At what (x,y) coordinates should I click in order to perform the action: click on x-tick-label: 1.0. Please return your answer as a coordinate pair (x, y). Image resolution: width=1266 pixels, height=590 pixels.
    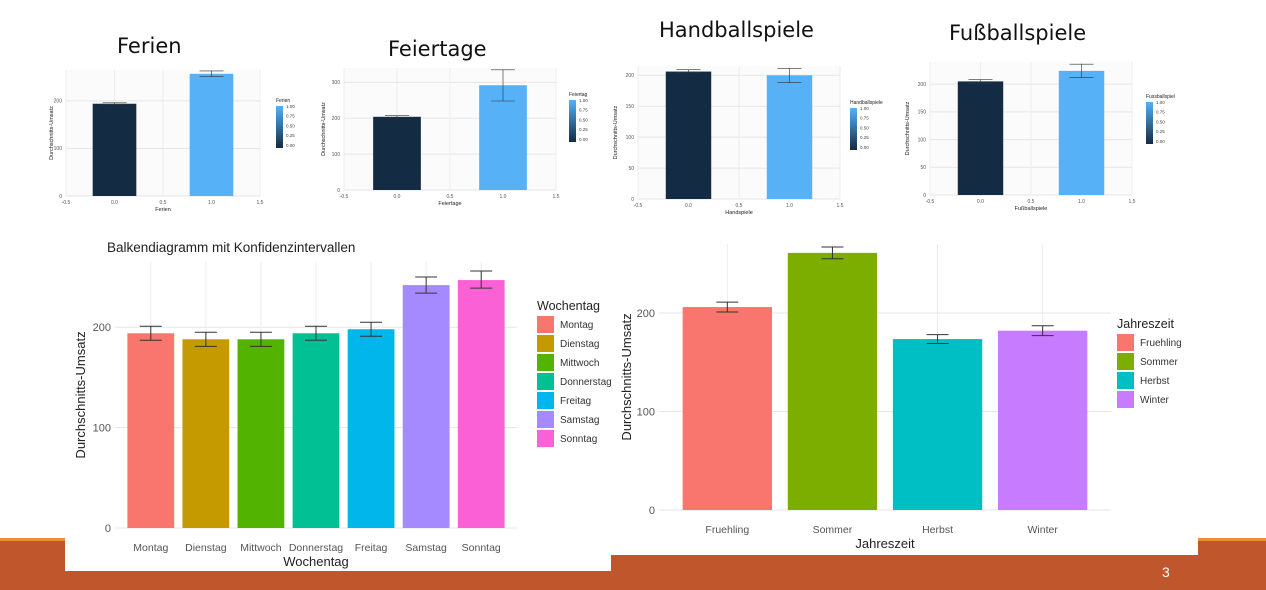
    Looking at the image, I should click on (789, 206).